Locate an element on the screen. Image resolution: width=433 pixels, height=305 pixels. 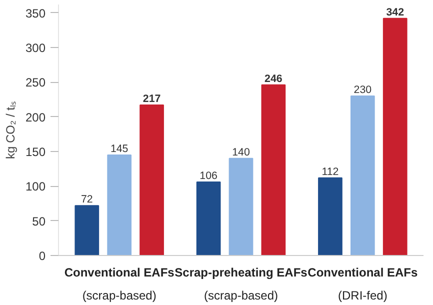
data-label: 112 is located at coordinates (330, 172).